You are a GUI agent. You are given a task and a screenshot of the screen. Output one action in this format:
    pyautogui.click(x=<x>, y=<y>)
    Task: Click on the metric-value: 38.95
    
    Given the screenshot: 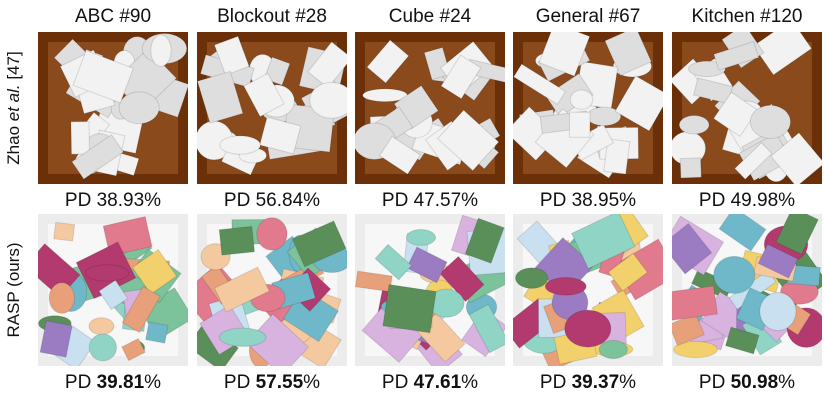 What is the action you would take?
    pyautogui.click(x=596, y=200)
    